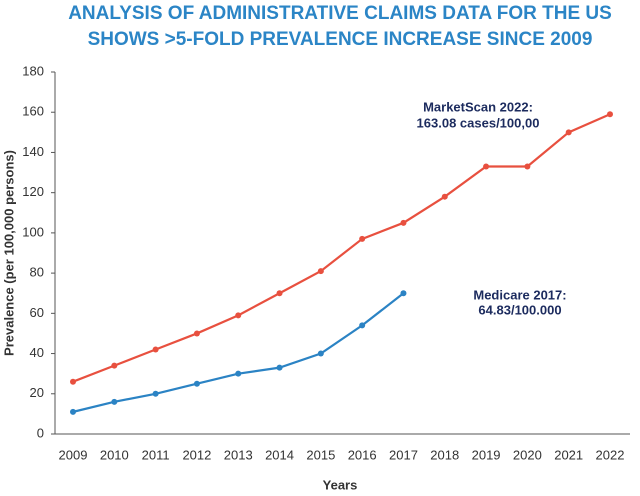  Describe the element at coordinates (33, 191) in the screenshot. I see `y-tick-label: 120` at that location.